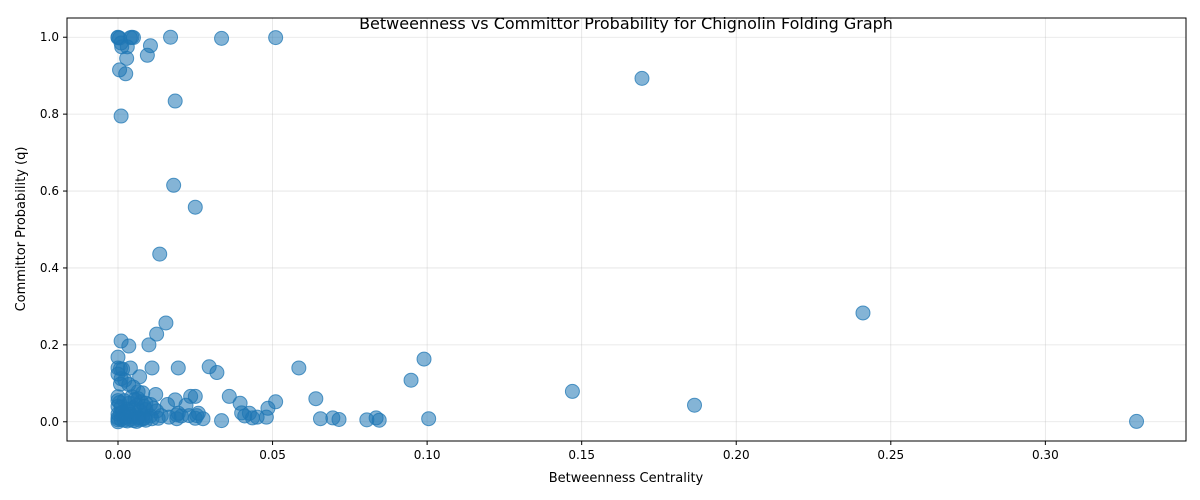 The height and width of the screenshot is (500, 1200). Describe the element at coordinates (49, 37) in the screenshot. I see `y-tick-label: 1.0` at that location.